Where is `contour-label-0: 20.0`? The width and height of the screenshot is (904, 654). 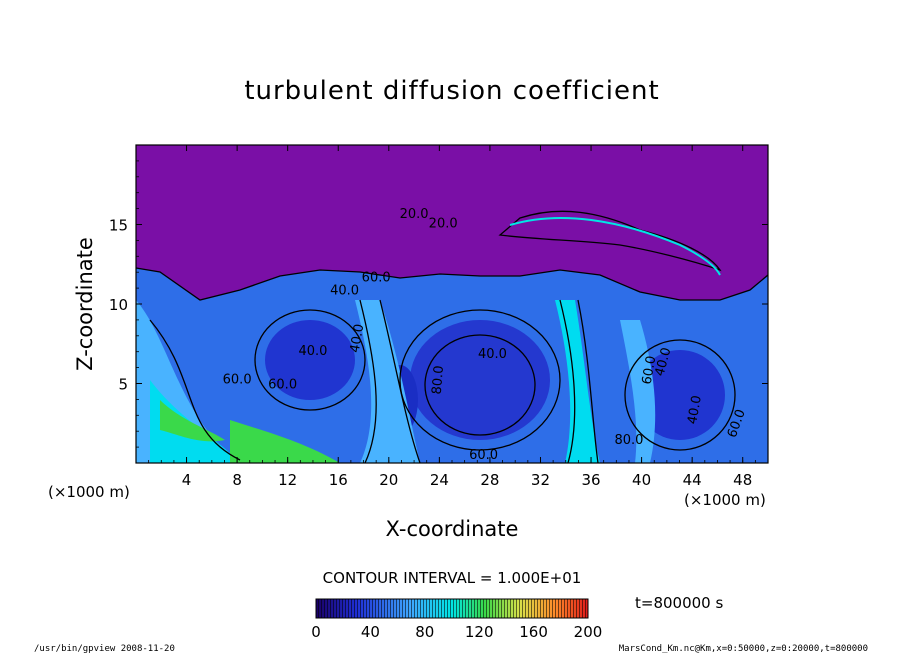
contour-label-0: 20.0 is located at coordinates (414, 214).